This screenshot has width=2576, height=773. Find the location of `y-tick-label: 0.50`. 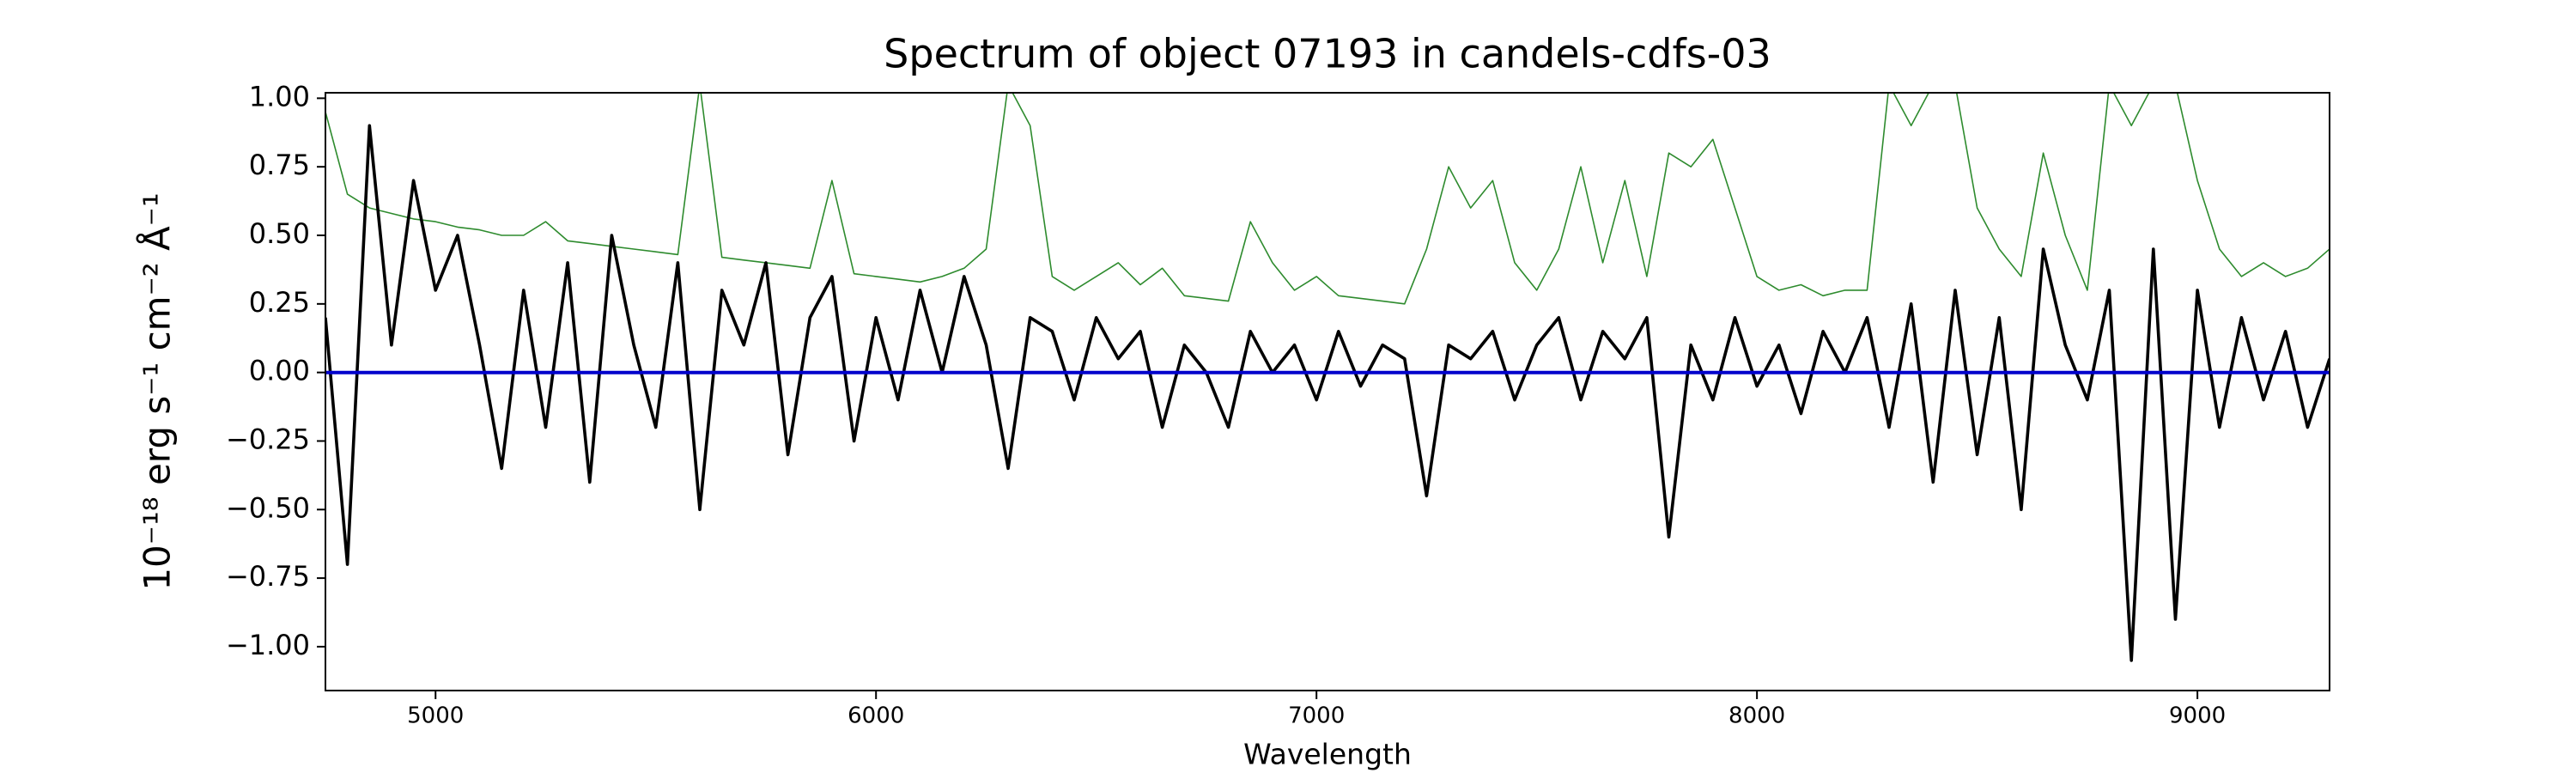

y-tick-label: 0.50 is located at coordinates (280, 233).